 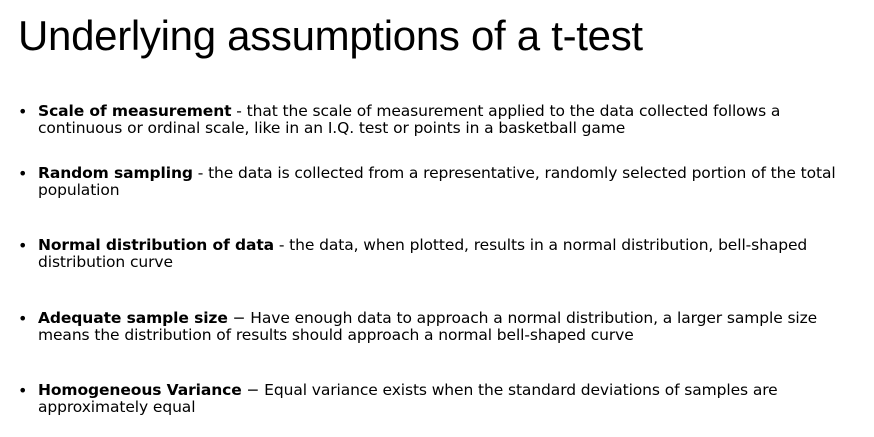 I want to click on slide-title: Underlying assumptions of a t-test, so click(x=330, y=35).